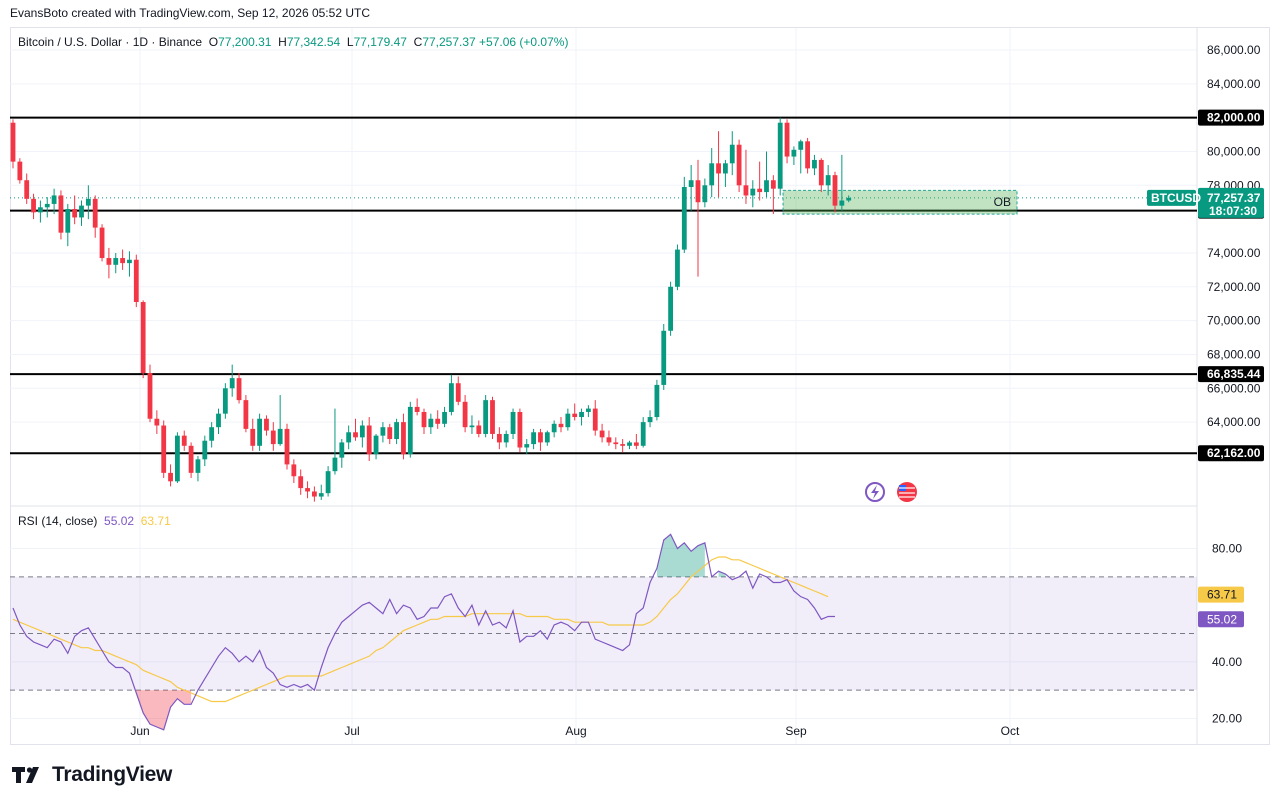 The image size is (1280, 805). Describe the element at coordinates (119, 521) in the screenshot. I see `rsi-legend-value: 55.02` at that location.